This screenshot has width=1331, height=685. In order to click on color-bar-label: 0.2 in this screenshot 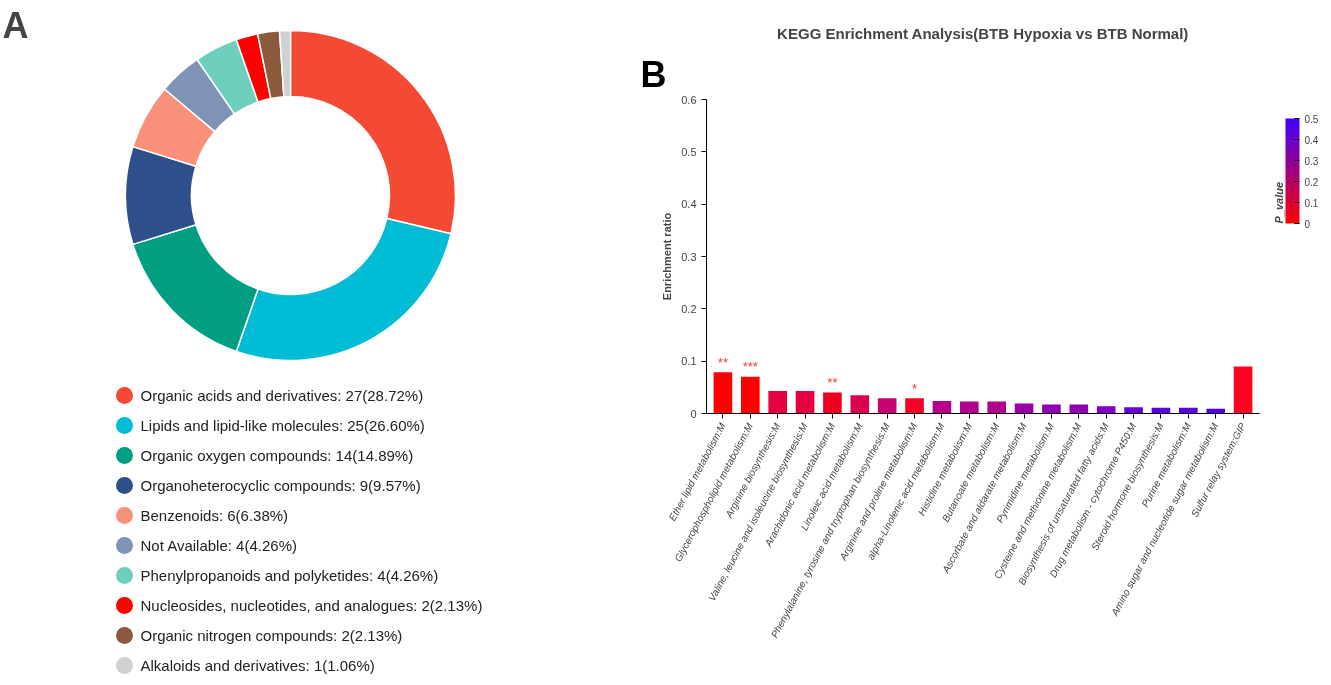, I will do `click(1311, 182)`.